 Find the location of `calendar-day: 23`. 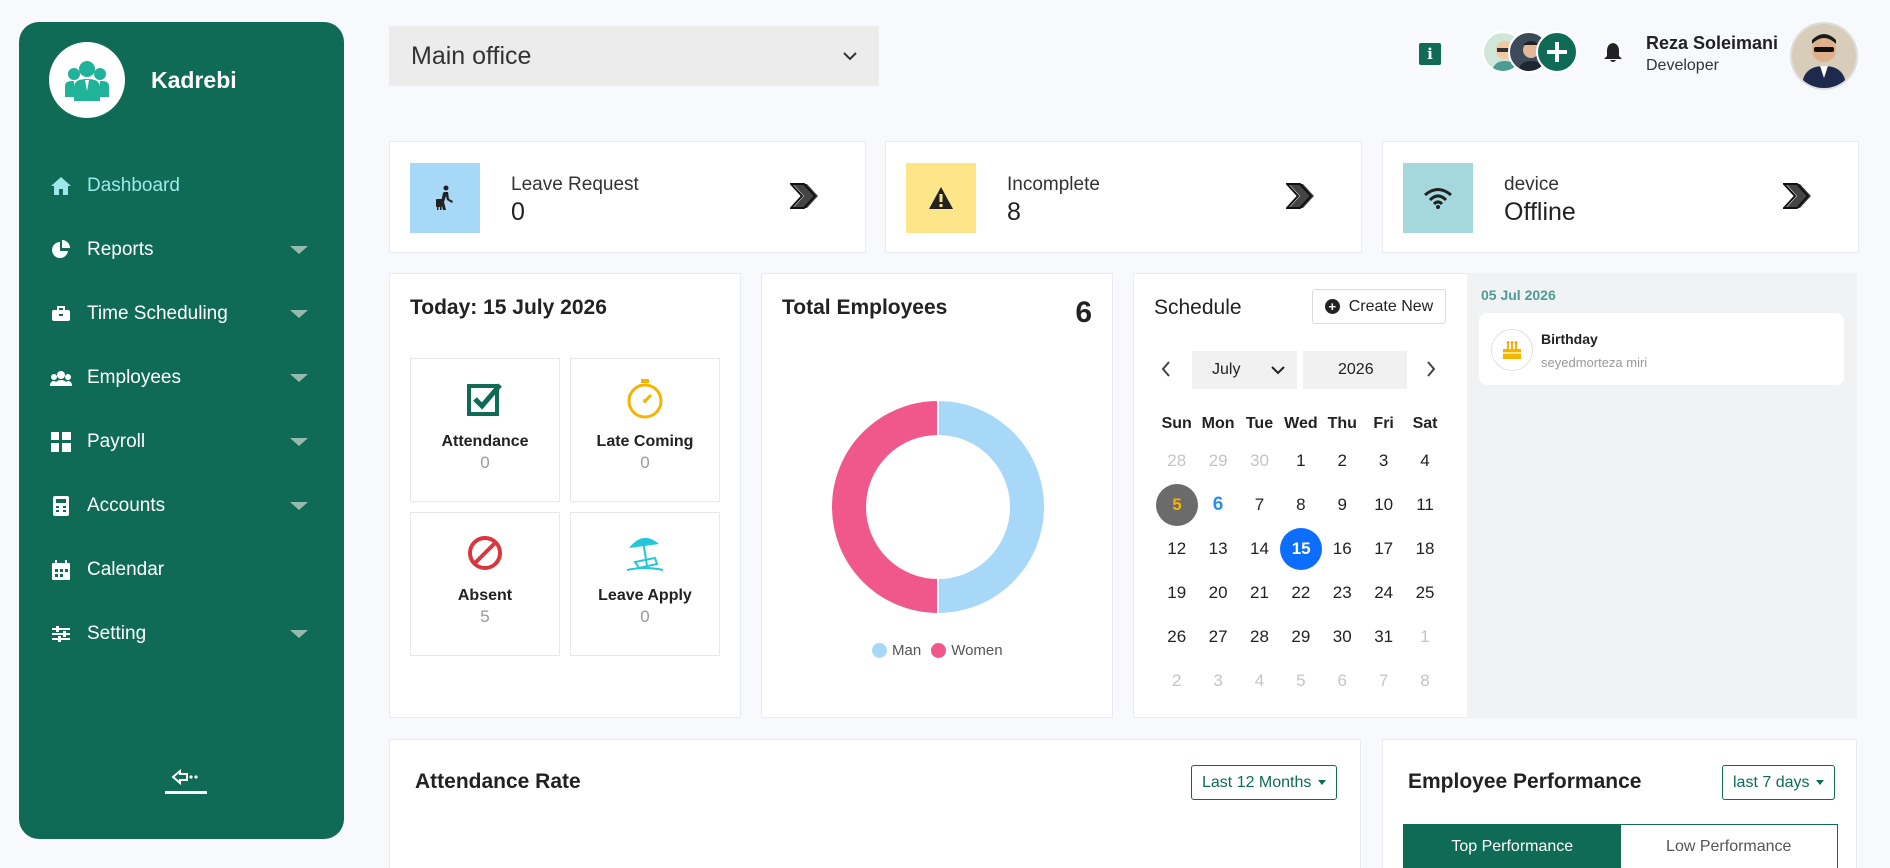

calendar-day: 23 is located at coordinates (1342, 593).